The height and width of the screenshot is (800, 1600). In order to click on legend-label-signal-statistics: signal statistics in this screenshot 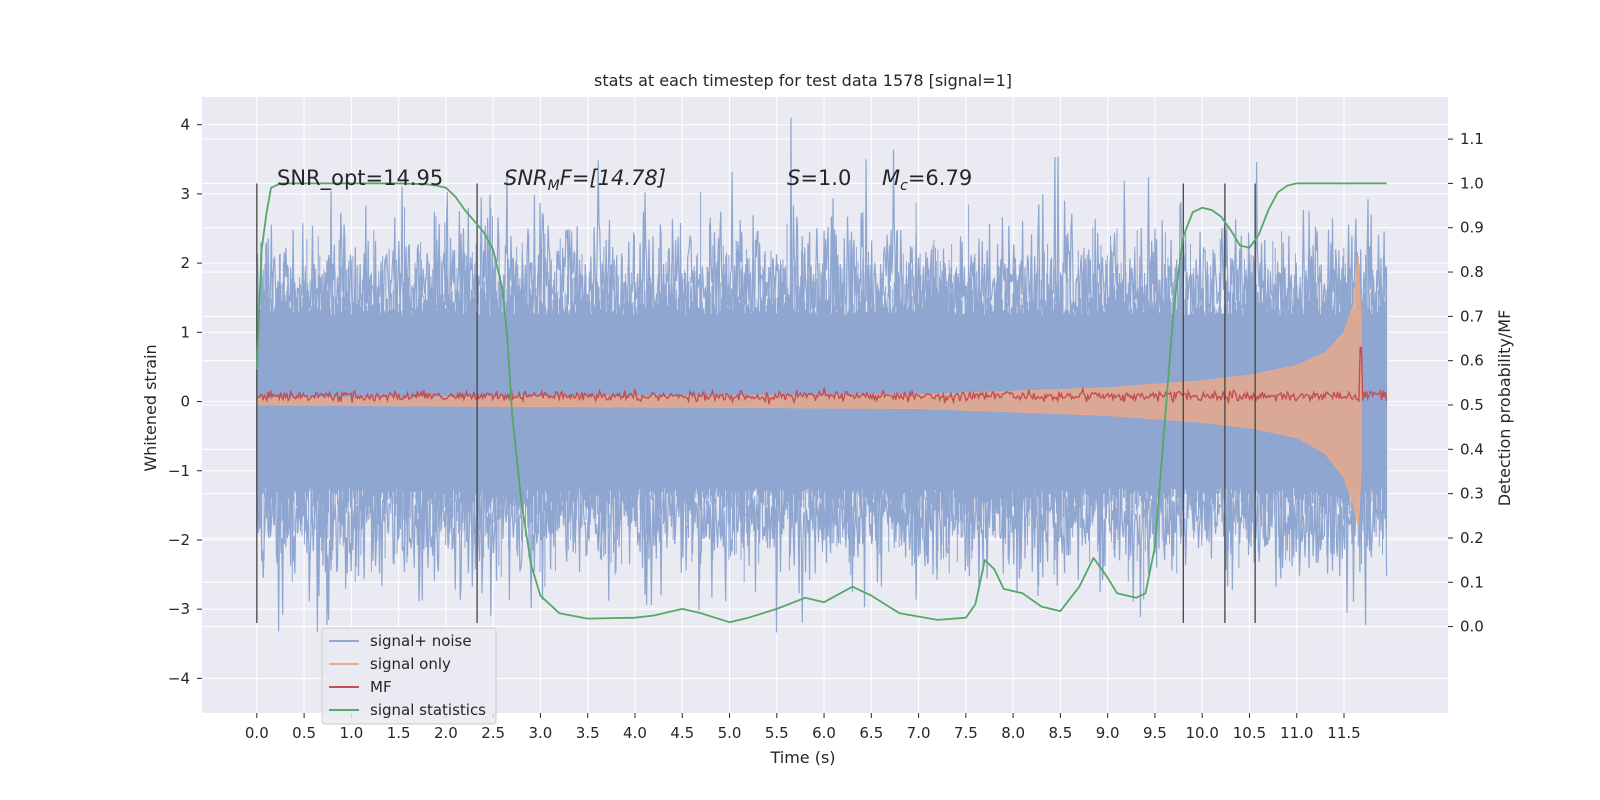, I will do `click(428, 710)`.